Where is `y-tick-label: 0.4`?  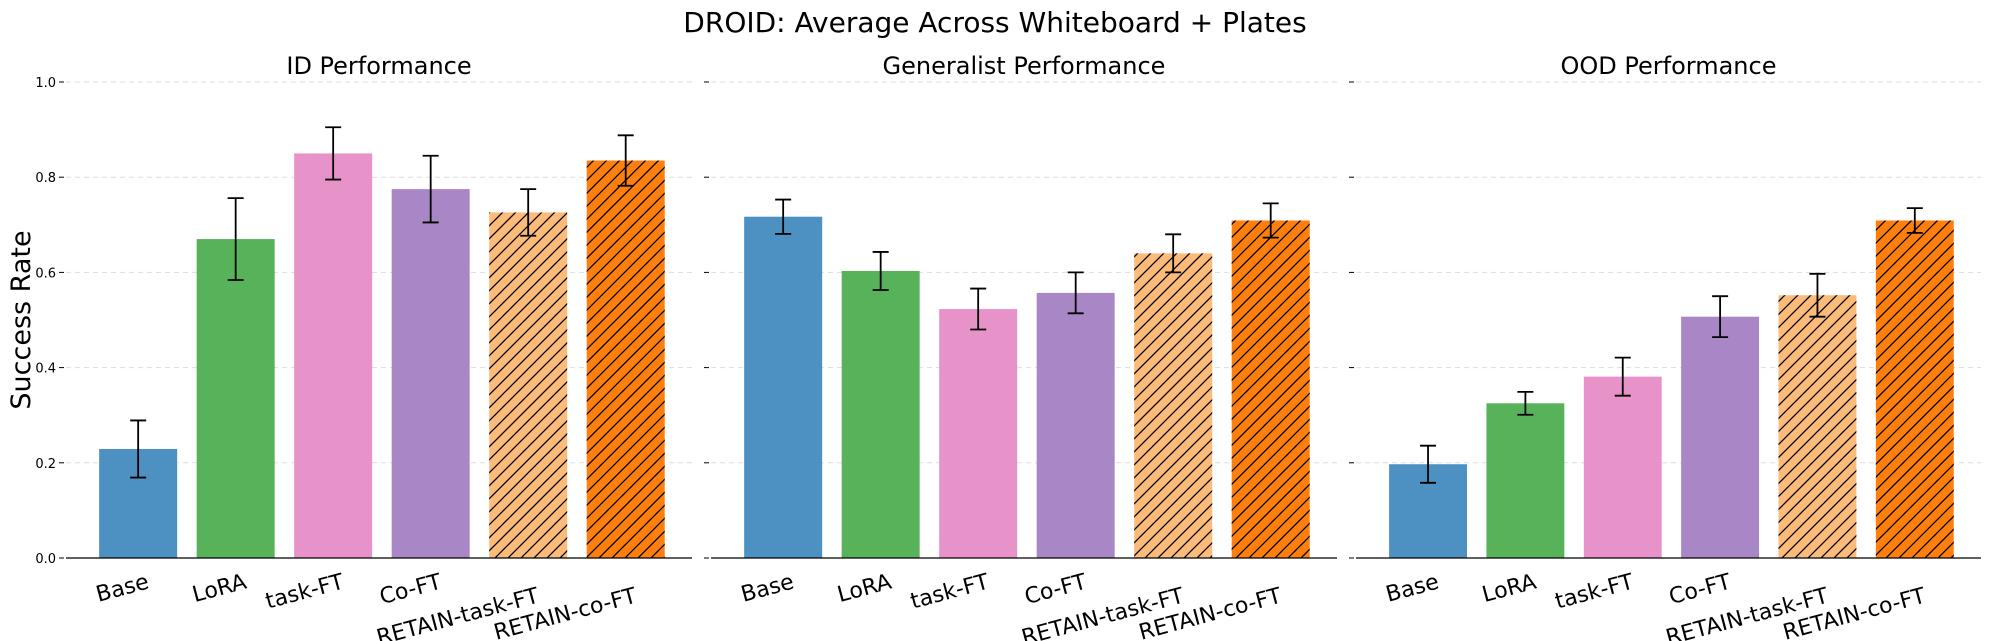
y-tick-label: 0.4 is located at coordinates (45, 369).